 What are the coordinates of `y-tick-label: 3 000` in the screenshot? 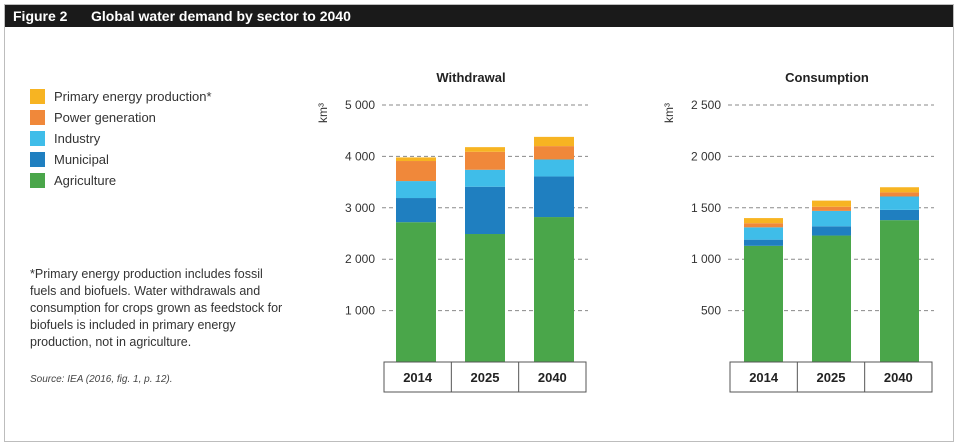 It's located at (360, 208).